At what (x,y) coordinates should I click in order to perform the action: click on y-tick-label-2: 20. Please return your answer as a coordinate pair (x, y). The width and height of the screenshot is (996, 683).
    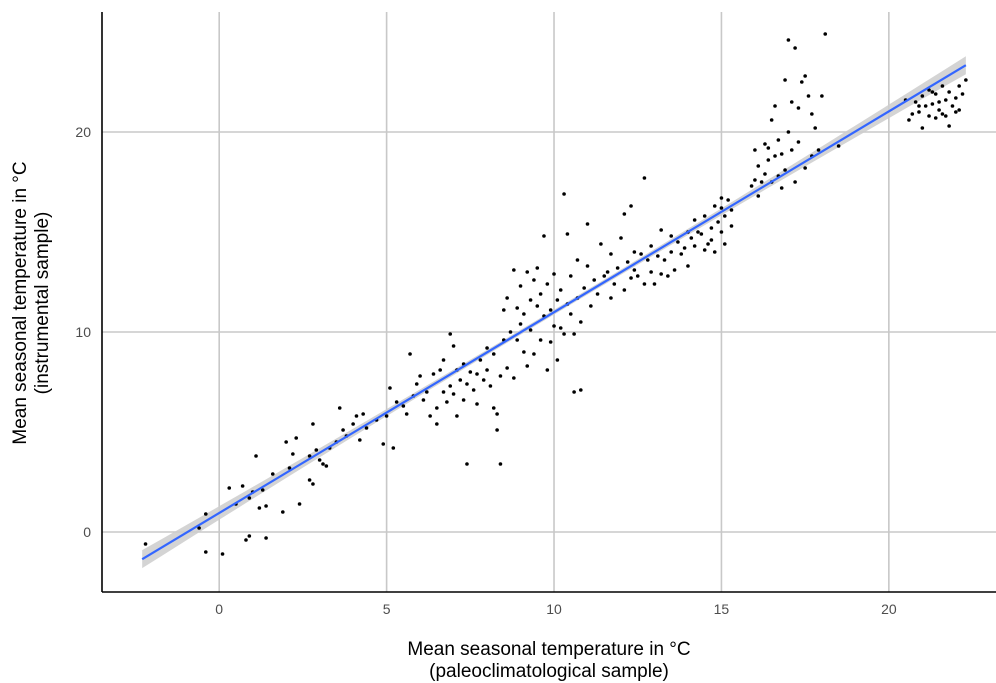
    Looking at the image, I should click on (83, 132).